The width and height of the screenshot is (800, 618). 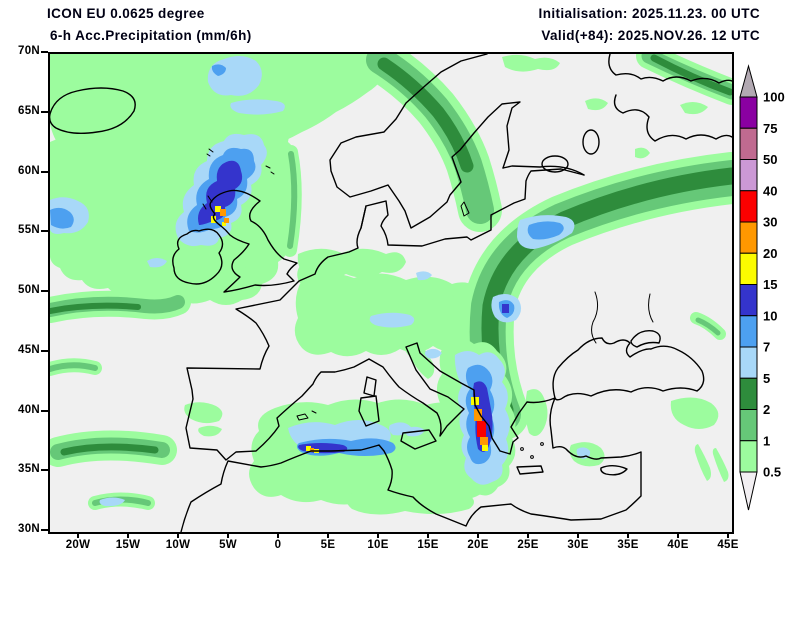 What do you see at coordinates (29, 529) in the screenshot?
I see `lat-label-30N: 30N` at bounding box center [29, 529].